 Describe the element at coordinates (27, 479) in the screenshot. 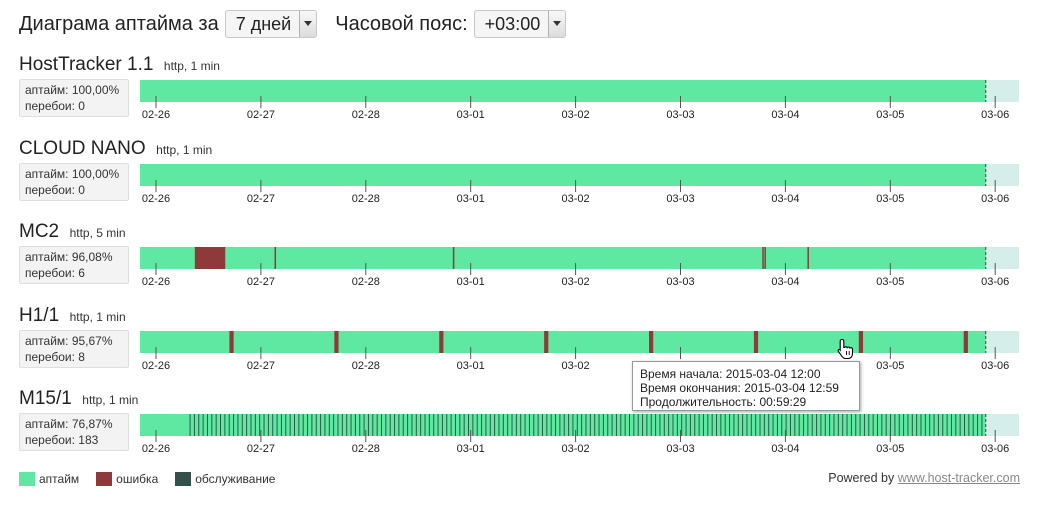

I see `uptime-swatch` at that location.